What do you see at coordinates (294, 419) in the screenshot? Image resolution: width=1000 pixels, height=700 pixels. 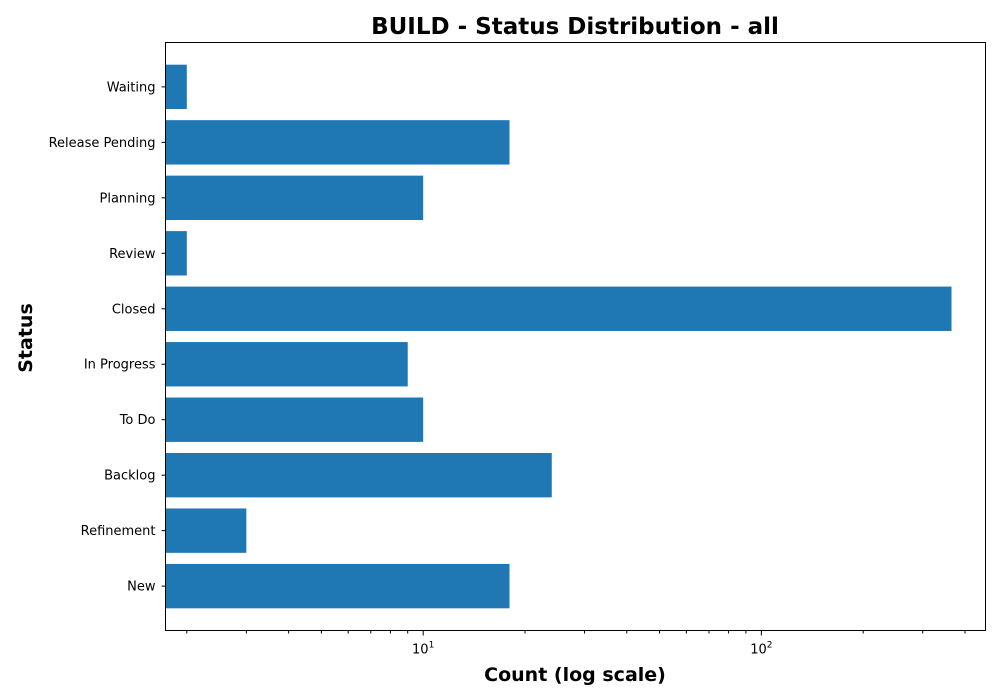 I see `bar-to-do` at bounding box center [294, 419].